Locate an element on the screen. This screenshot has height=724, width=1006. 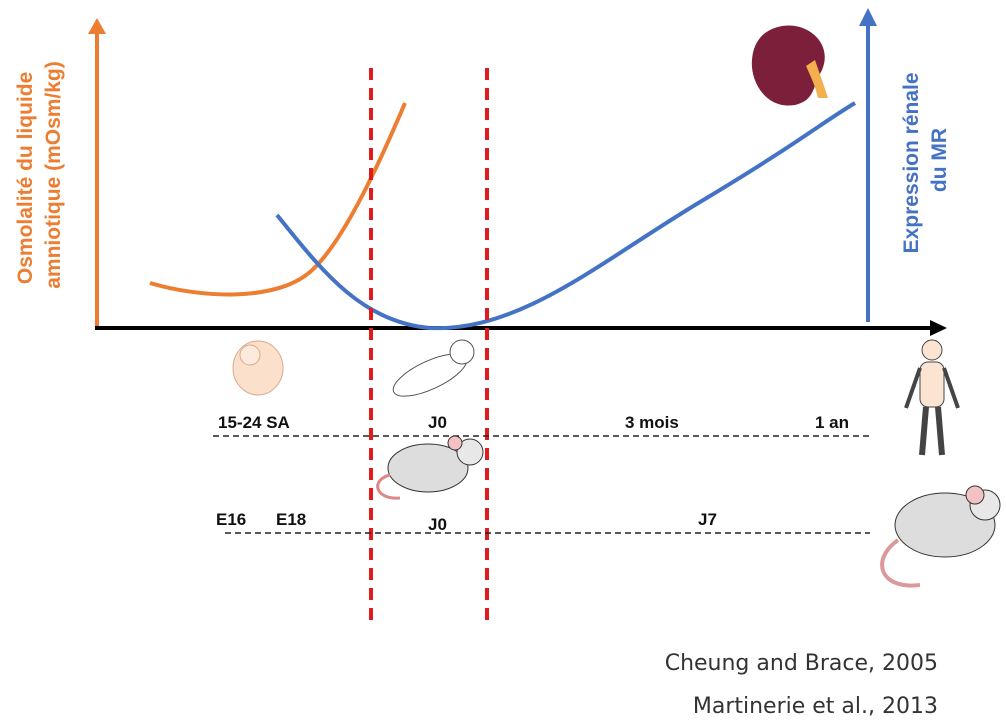
label-line: Expression rénale is located at coordinates (911, 162).